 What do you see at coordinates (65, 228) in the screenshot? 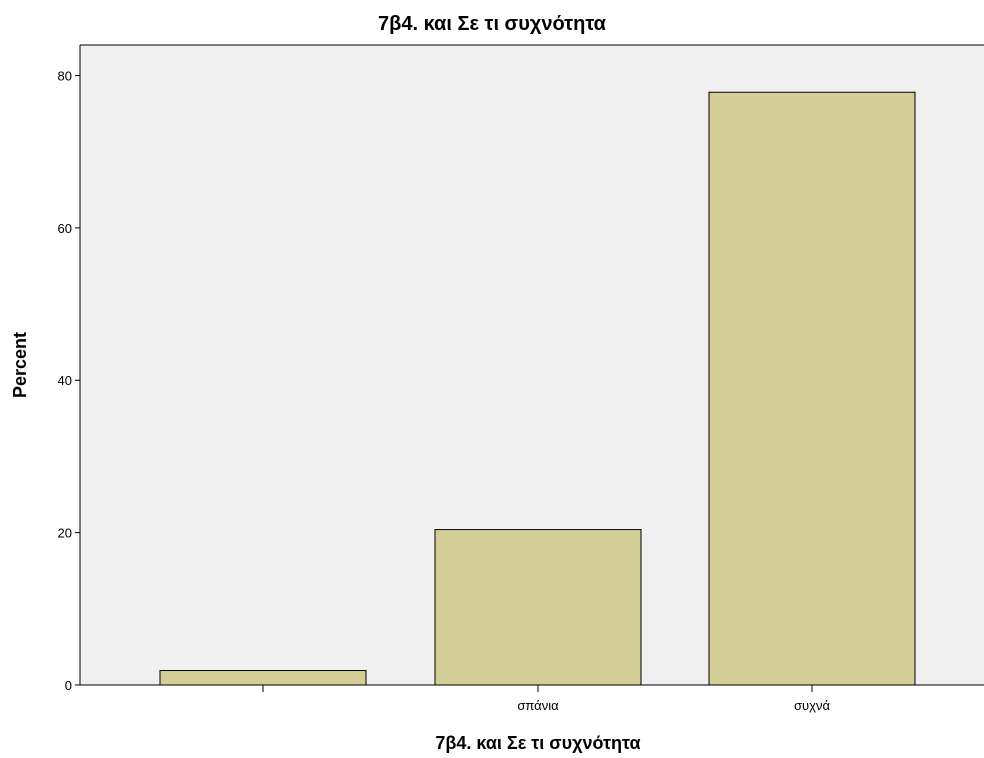
I see `y-tick-label: 60` at bounding box center [65, 228].